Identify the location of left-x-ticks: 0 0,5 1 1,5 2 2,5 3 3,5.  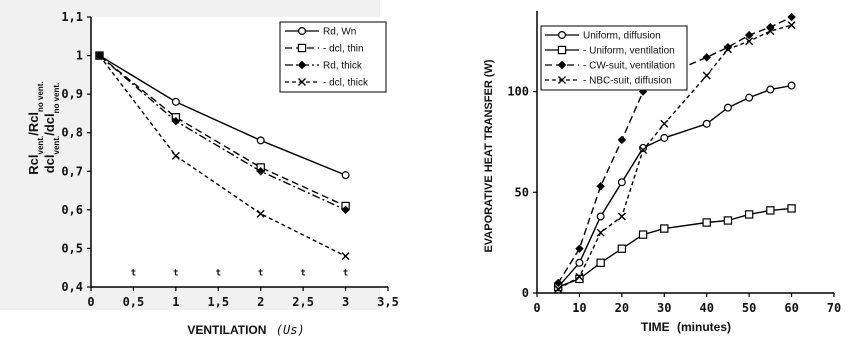
(243, 298).